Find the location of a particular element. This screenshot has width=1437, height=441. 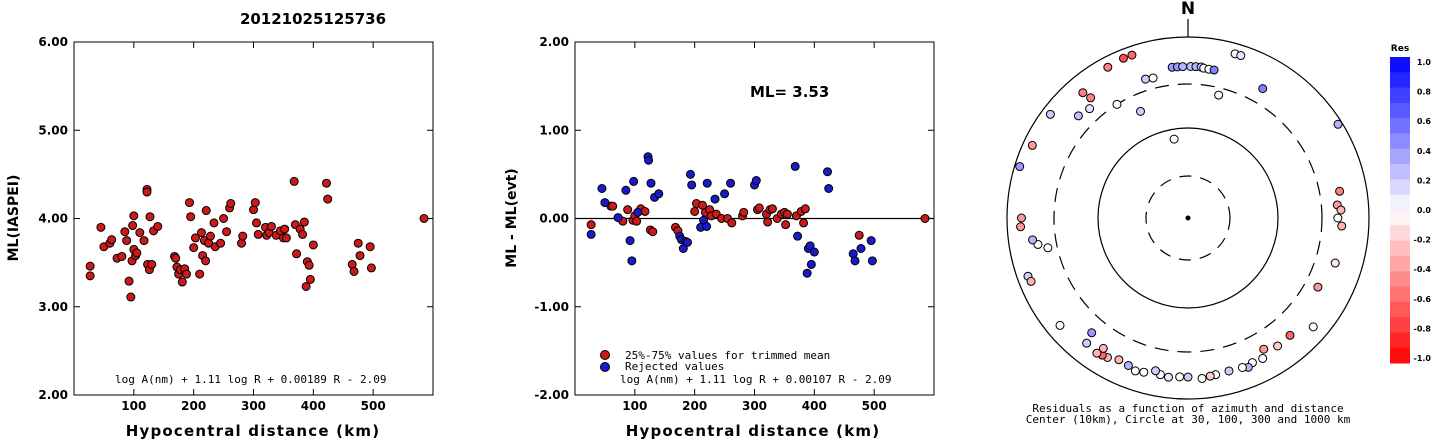

y-tick-label-2-4: 2.00 is located at coordinates (554, 42).